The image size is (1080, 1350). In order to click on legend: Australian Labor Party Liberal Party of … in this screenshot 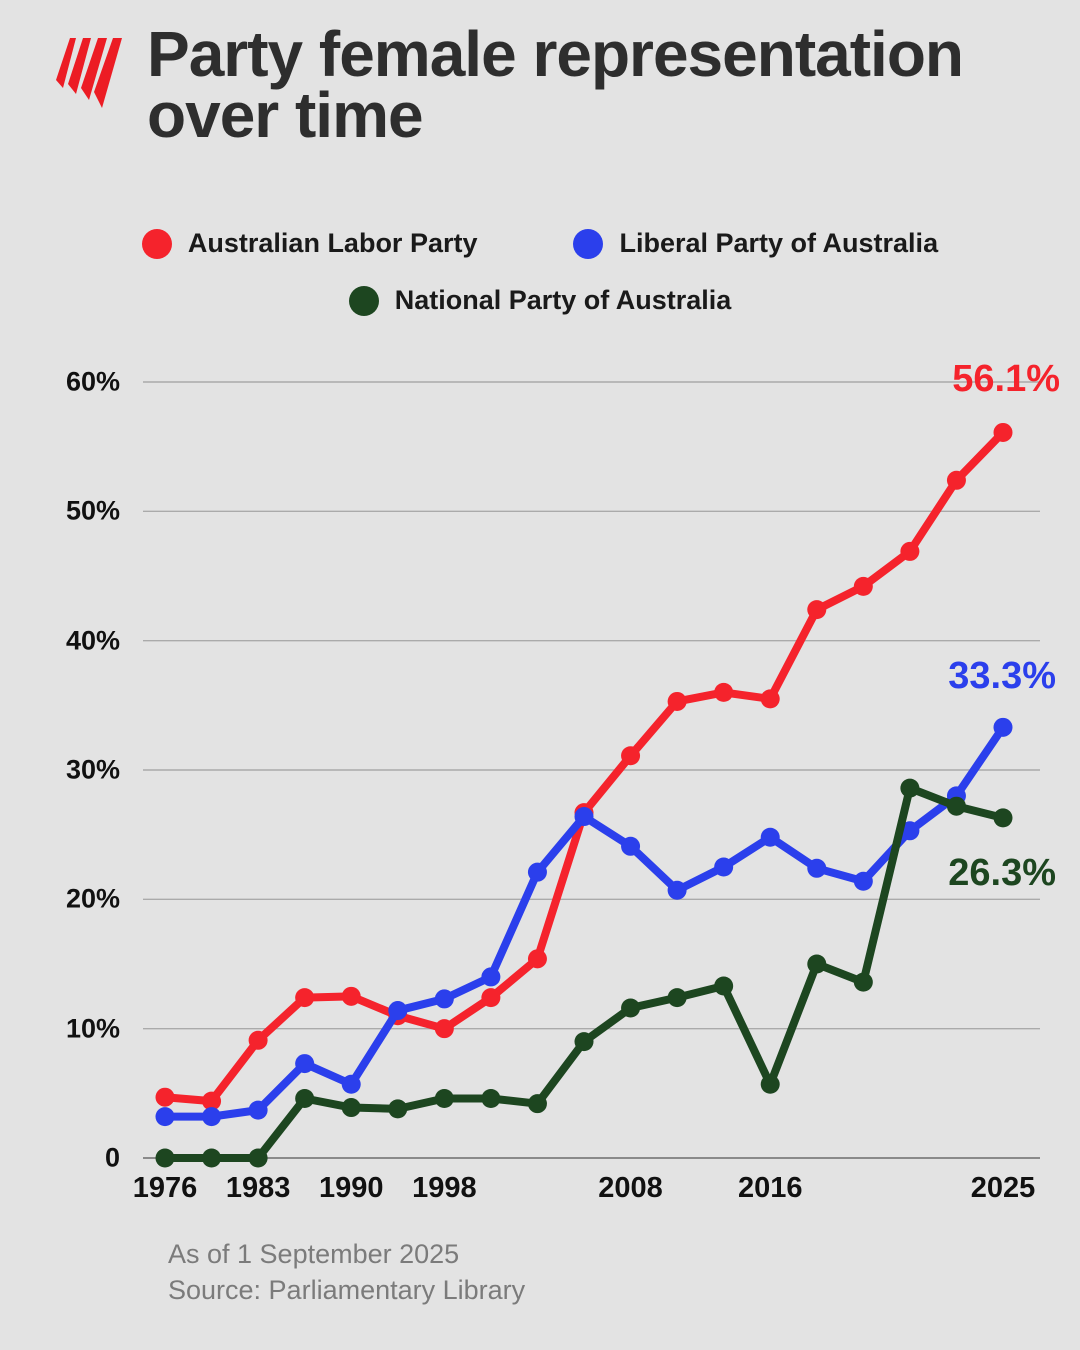, I will do `click(540, 272)`.